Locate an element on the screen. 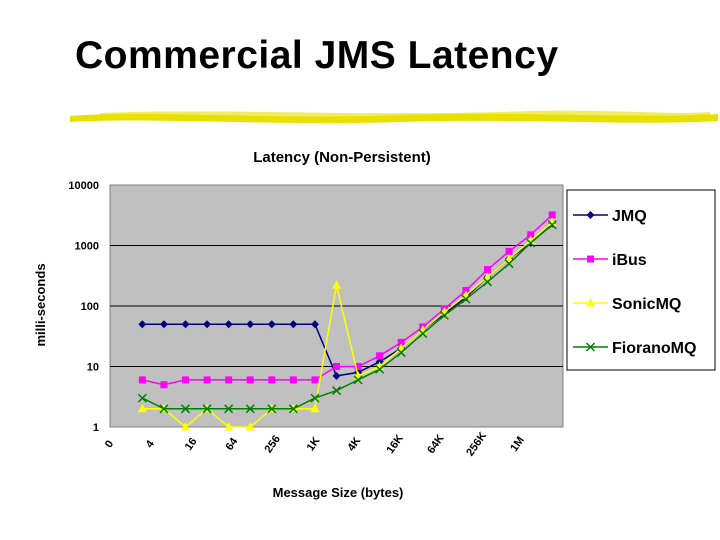 This screenshot has height=540, width=720. legend-marker-fioranomq is located at coordinates (590, 347).